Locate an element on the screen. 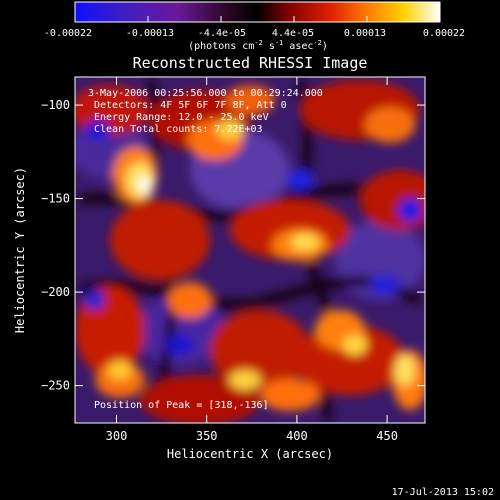  colorbar-tick-label: 0.00022 is located at coordinates (444, 33).